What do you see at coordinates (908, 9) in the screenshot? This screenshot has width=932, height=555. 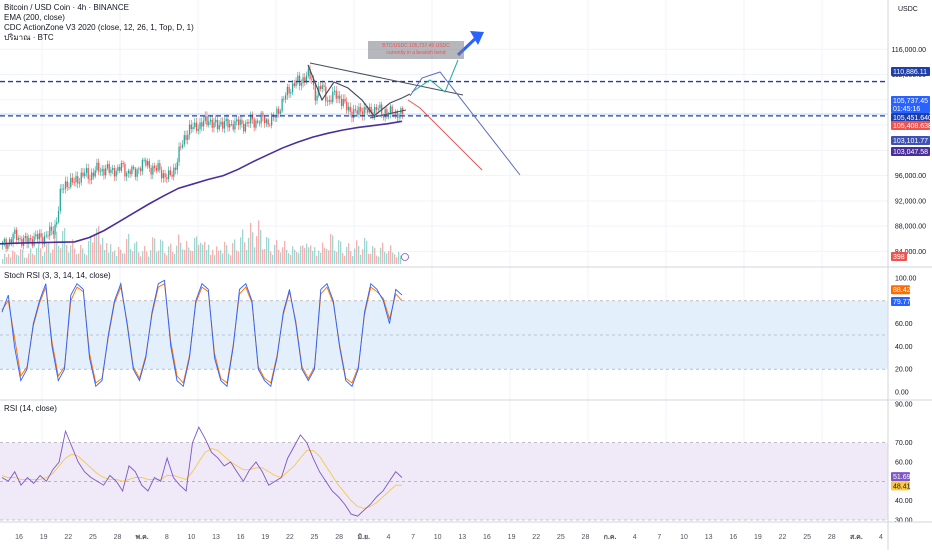 I see `currency-label: USDC` at bounding box center [908, 9].